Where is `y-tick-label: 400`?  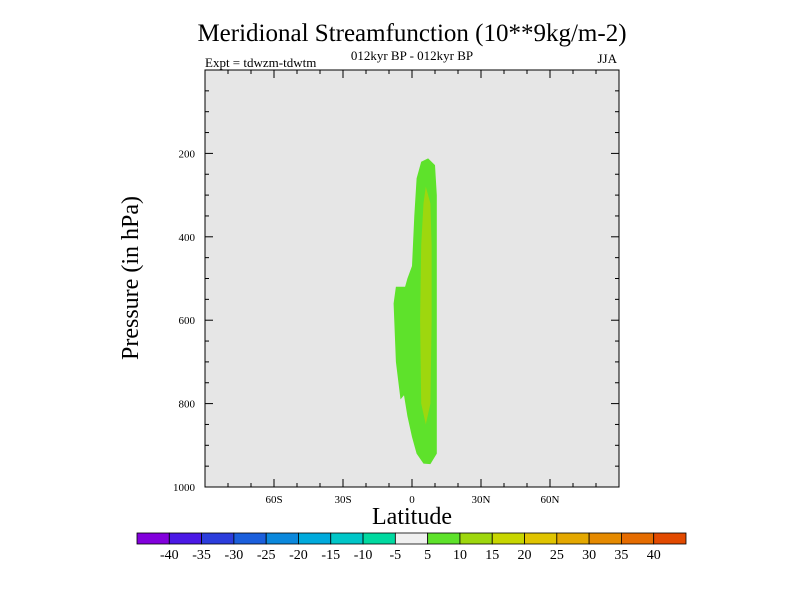 y-tick-label: 400 is located at coordinates (187, 238).